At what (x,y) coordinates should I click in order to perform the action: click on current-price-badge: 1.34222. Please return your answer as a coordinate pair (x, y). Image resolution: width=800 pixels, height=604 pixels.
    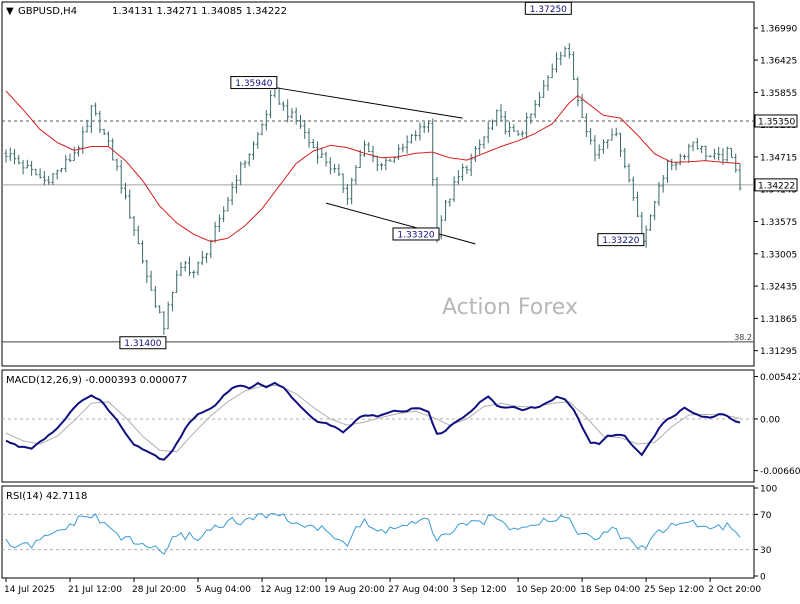
    Looking at the image, I should click on (776, 186).